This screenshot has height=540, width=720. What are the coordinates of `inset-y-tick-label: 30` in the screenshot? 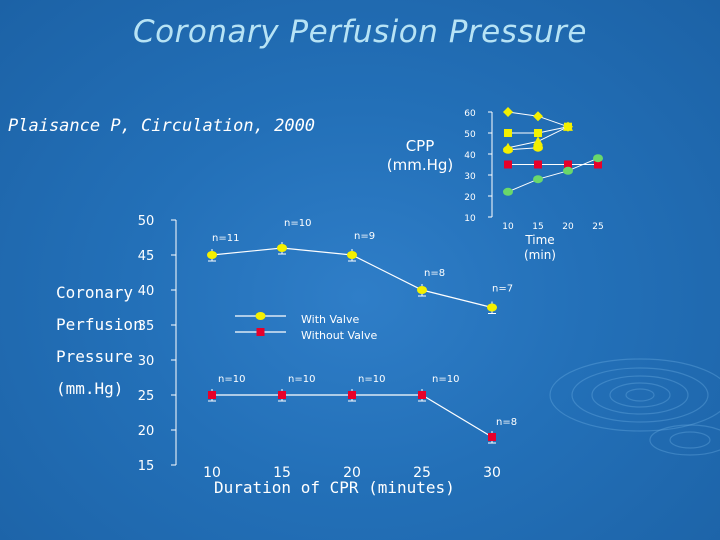 It's located at (470, 177).